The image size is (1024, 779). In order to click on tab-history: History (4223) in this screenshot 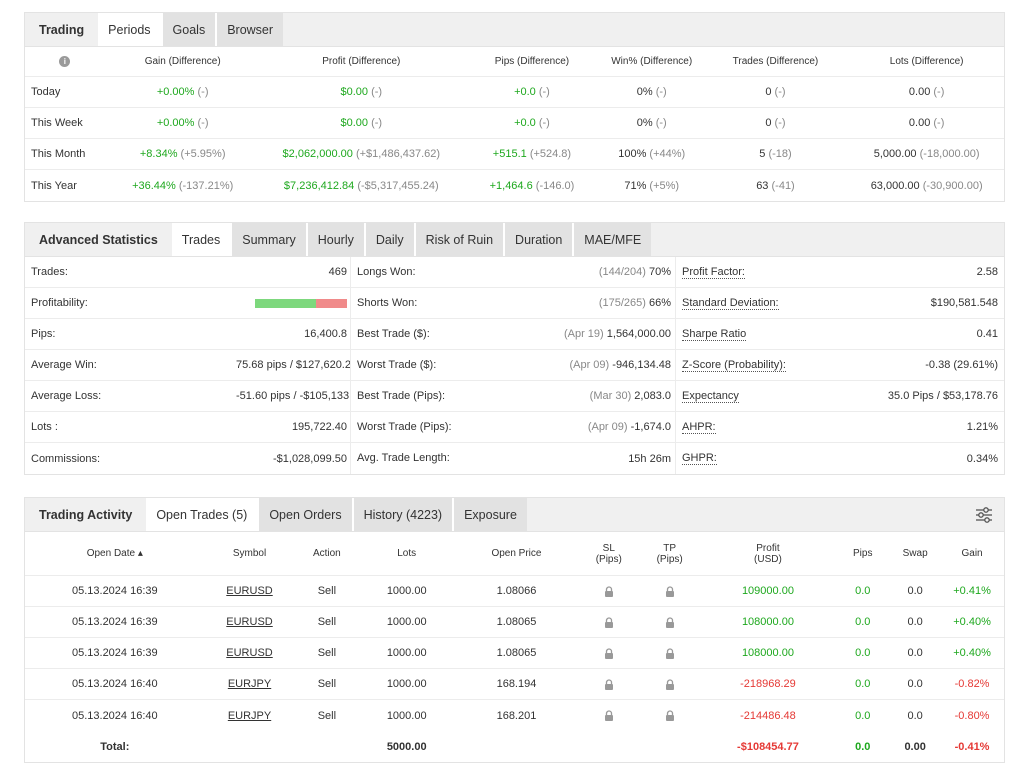, I will do `click(402, 514)`.